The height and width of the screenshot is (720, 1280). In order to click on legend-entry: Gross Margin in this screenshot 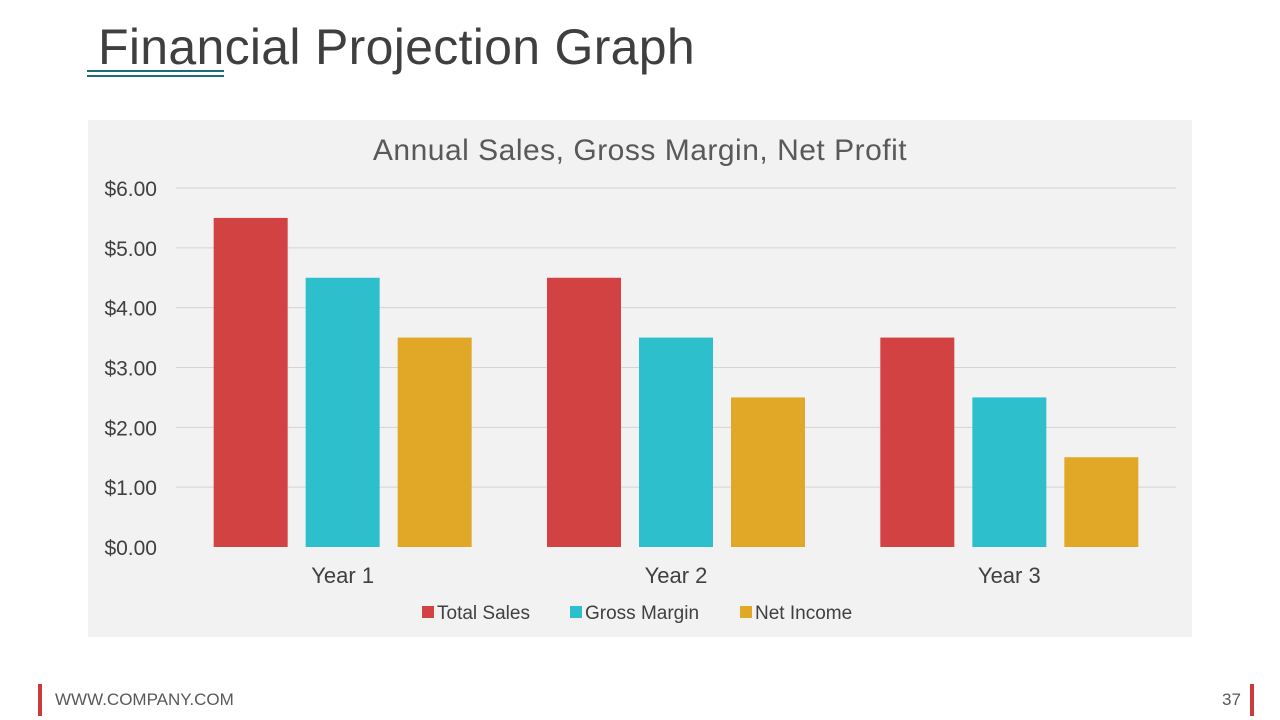, I will do `click(642, 613)`.